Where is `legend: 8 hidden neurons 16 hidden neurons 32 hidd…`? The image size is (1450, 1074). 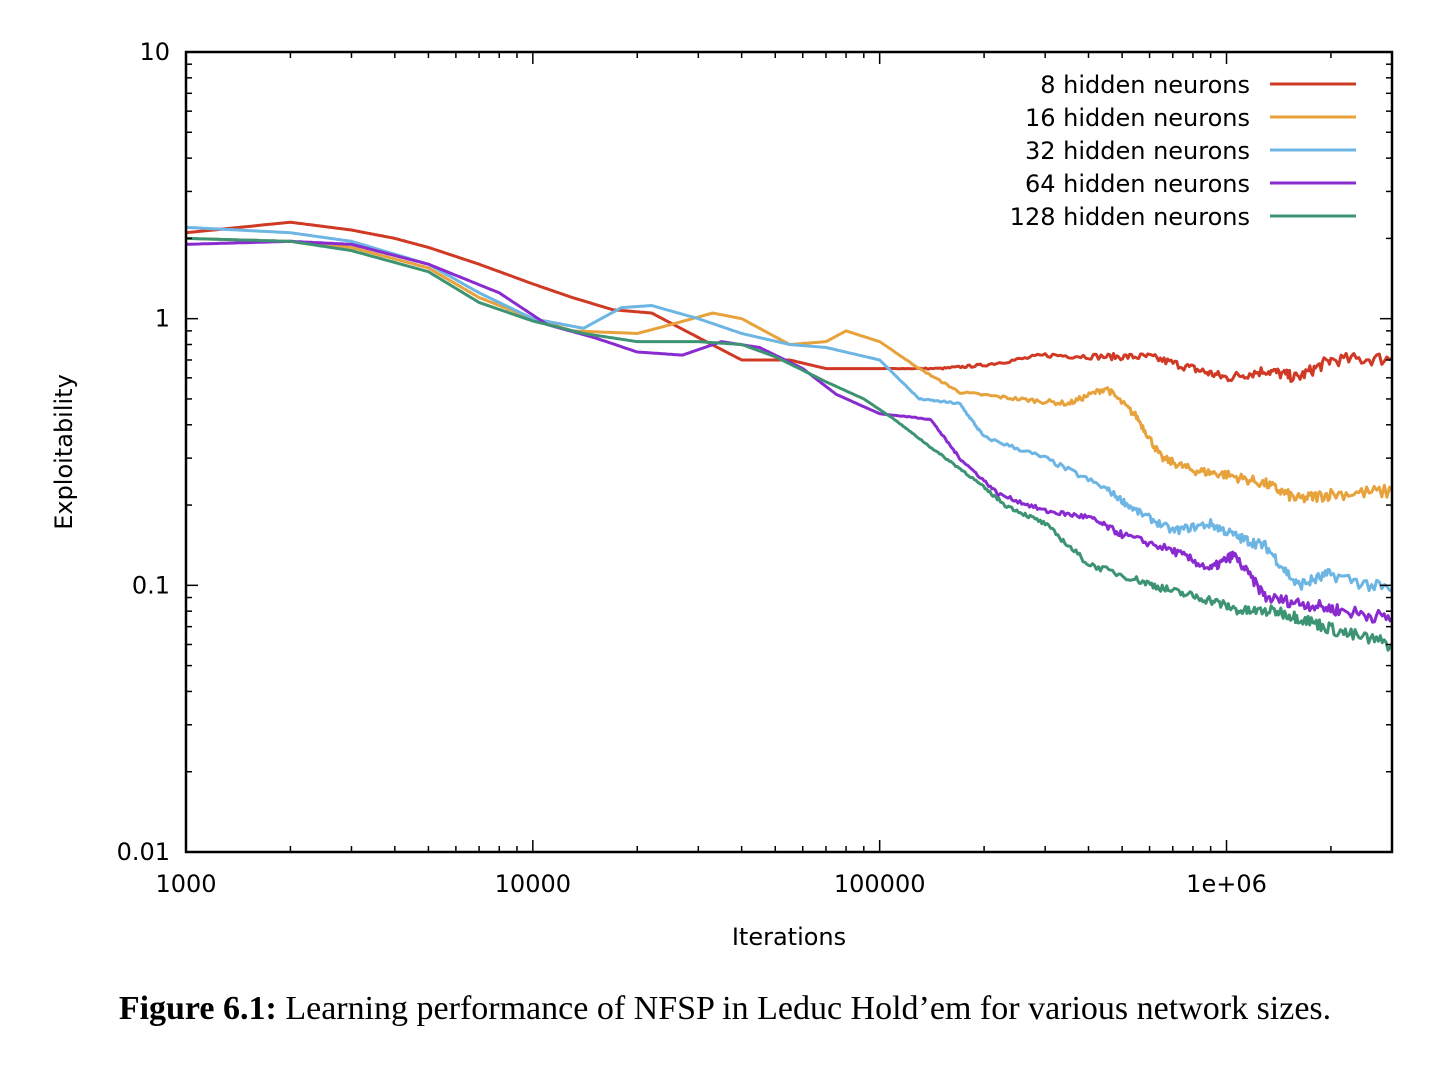
legend: 8 hidden neurons 16 hidden neurons 32 hidd… is located at coordinates (1183, 151).